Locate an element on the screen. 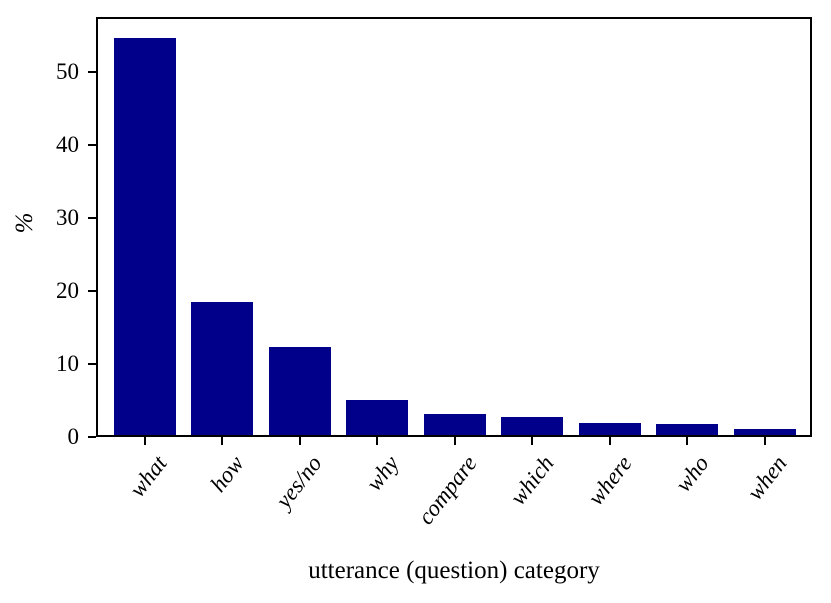 The height and width of the screenshot is (603, 831). bar-what is located at coordinates (145, 237).